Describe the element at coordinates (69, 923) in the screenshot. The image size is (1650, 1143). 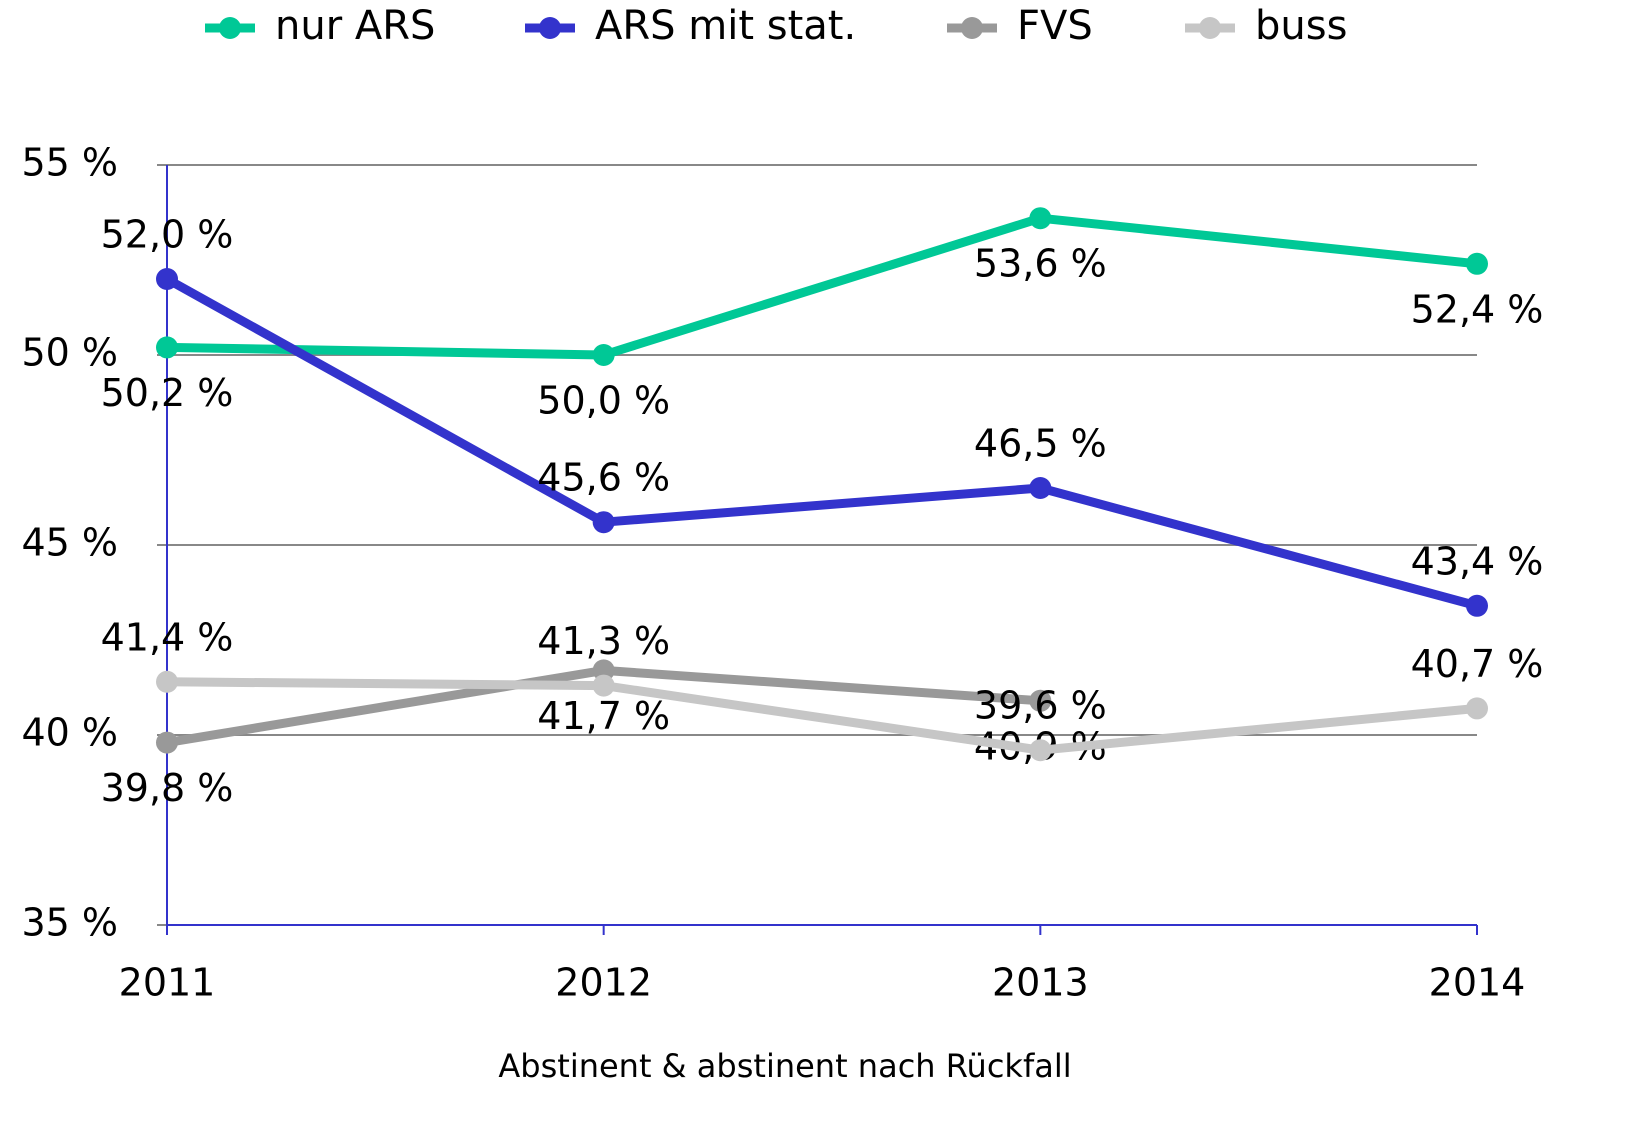
I see `y-tick-label: 35 %` at that location.